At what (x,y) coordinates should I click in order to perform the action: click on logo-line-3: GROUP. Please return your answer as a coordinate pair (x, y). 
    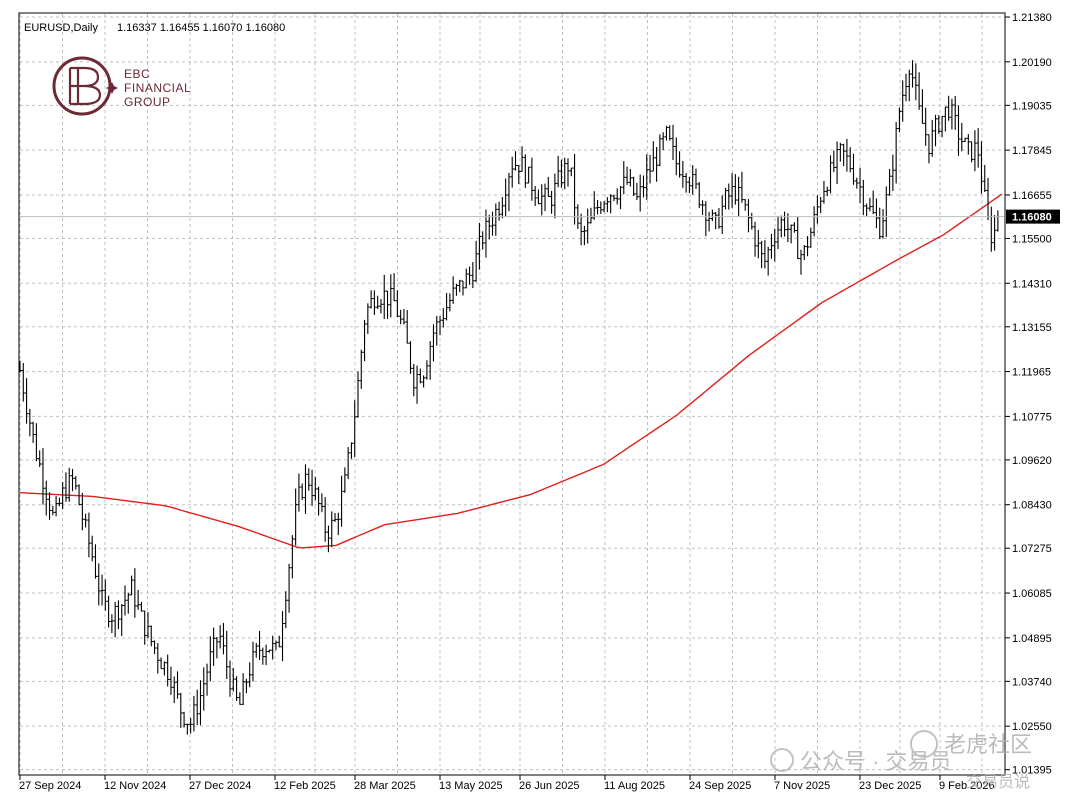
    Looking at the image, I should click on (147, 102).